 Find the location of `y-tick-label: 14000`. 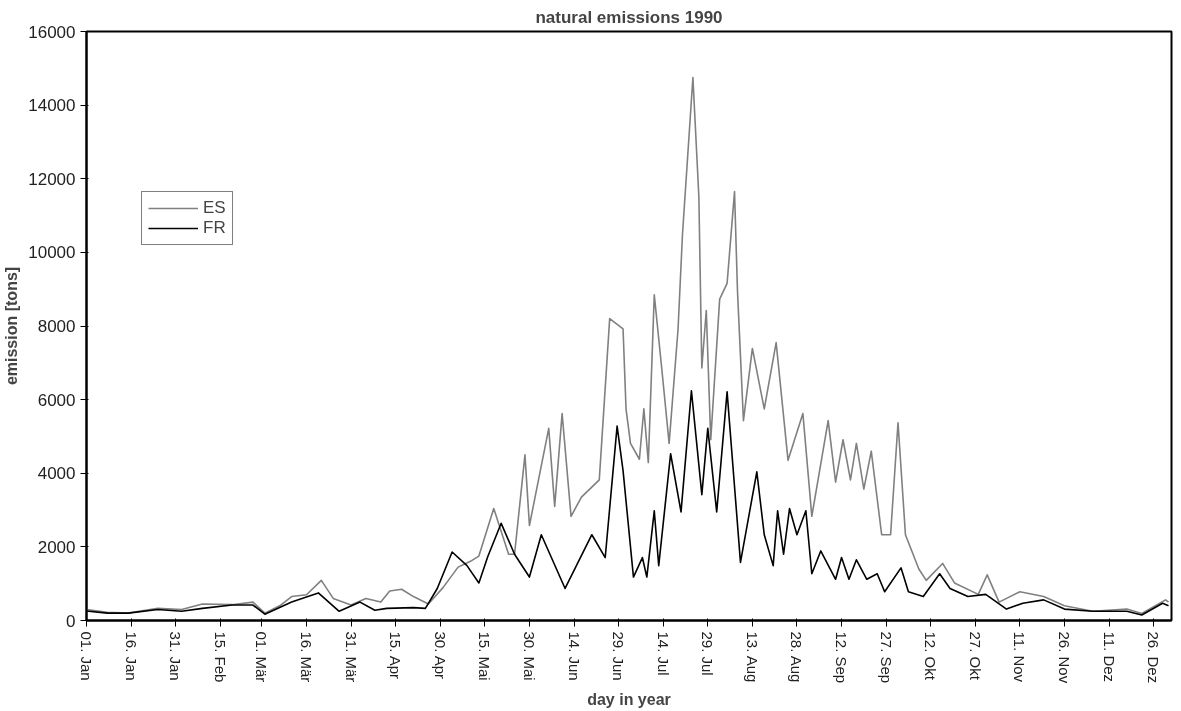

y-tick-label: 14000 is located at coordinates (52, 106).